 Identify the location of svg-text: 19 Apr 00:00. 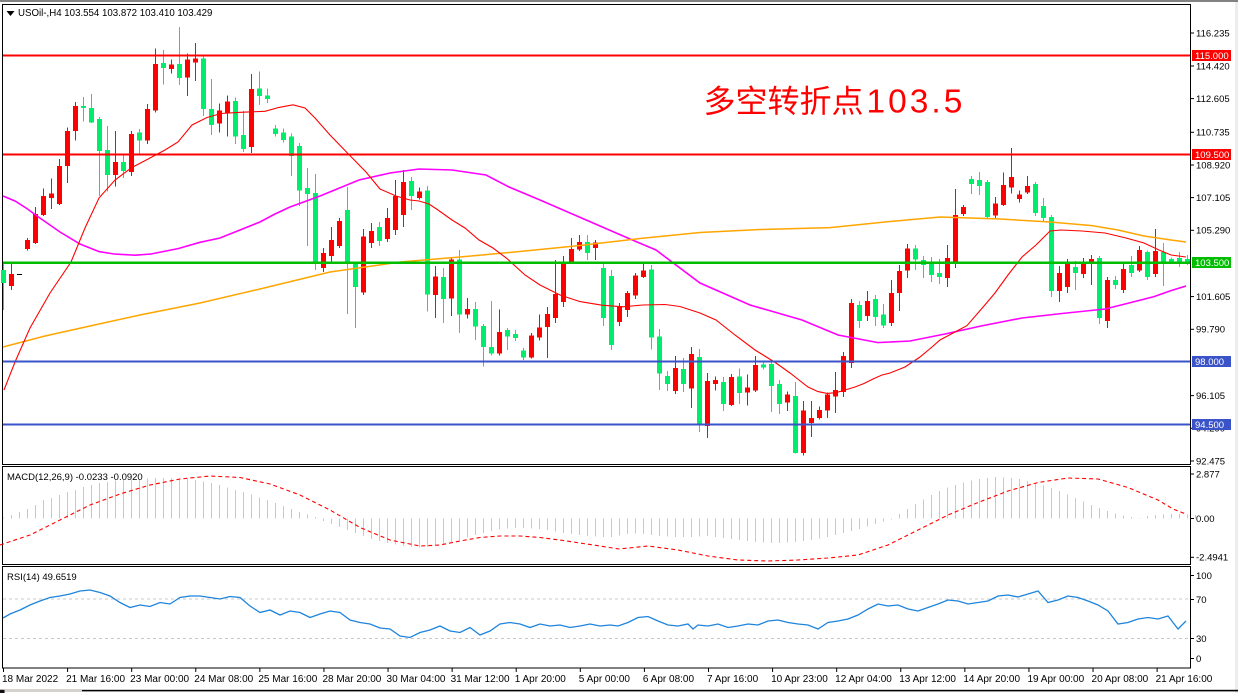
(1055, 679).